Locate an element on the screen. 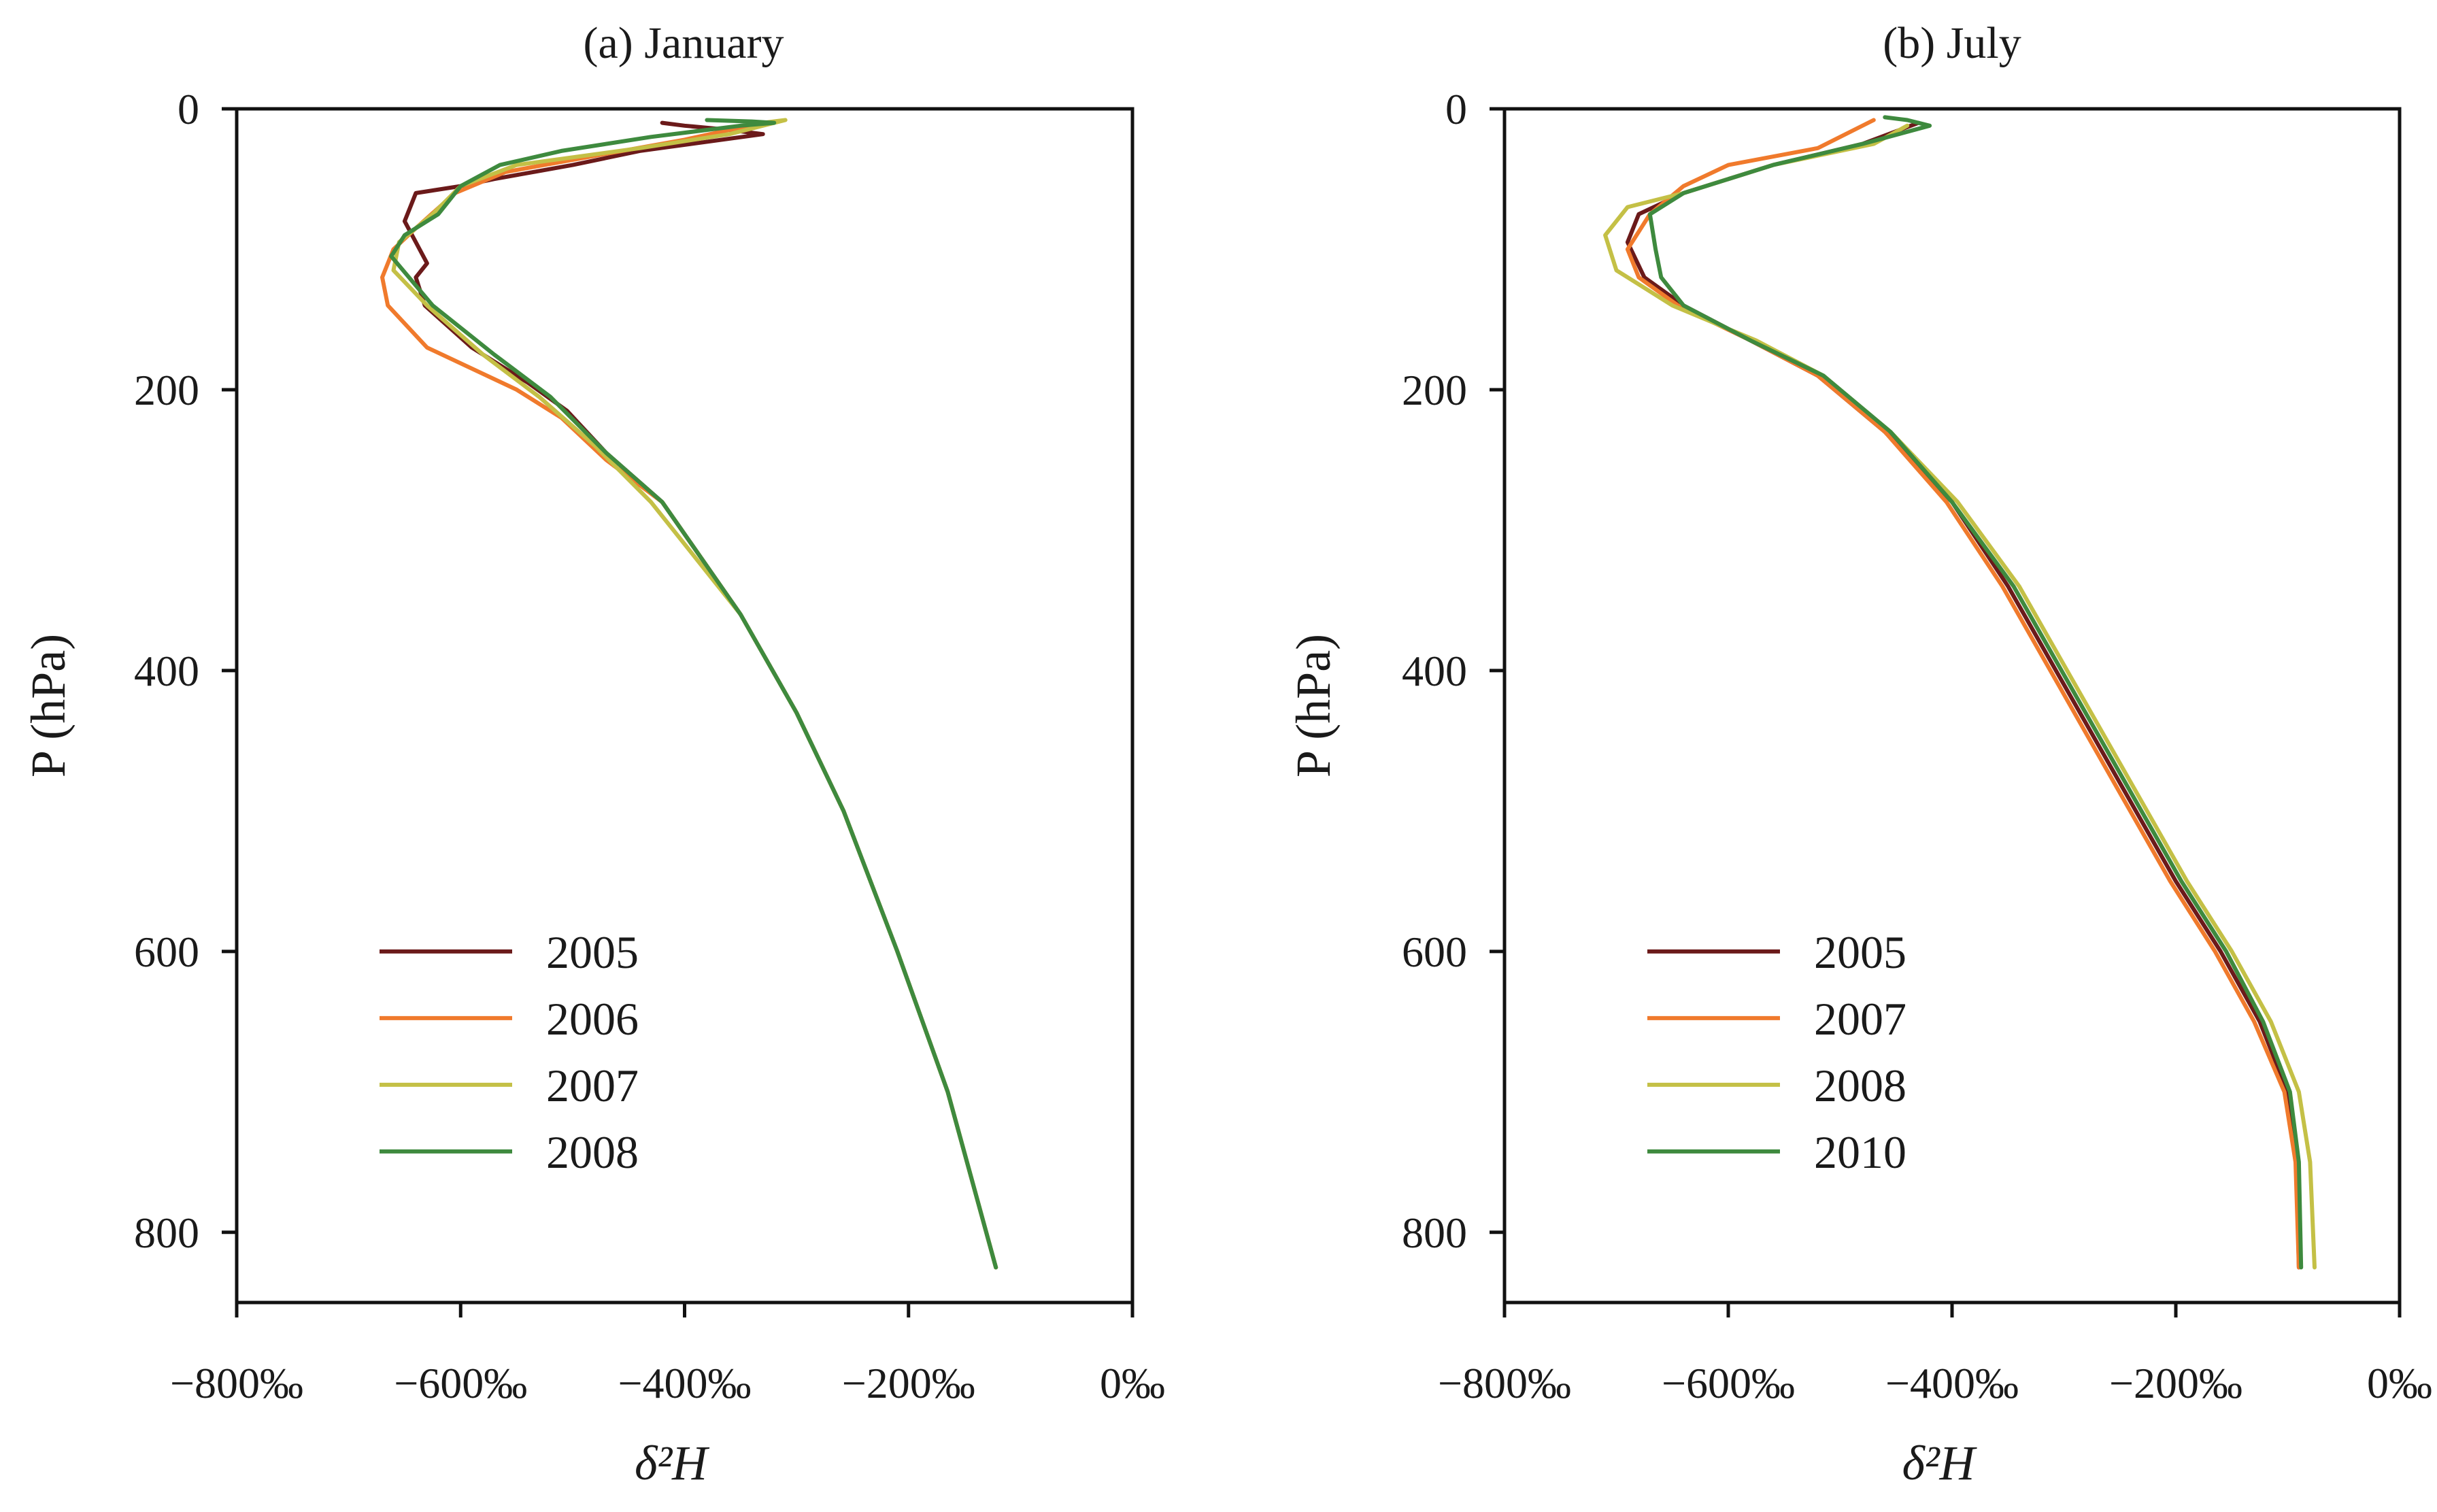  panel-title: (a) January is located at coordinates (683, 43).